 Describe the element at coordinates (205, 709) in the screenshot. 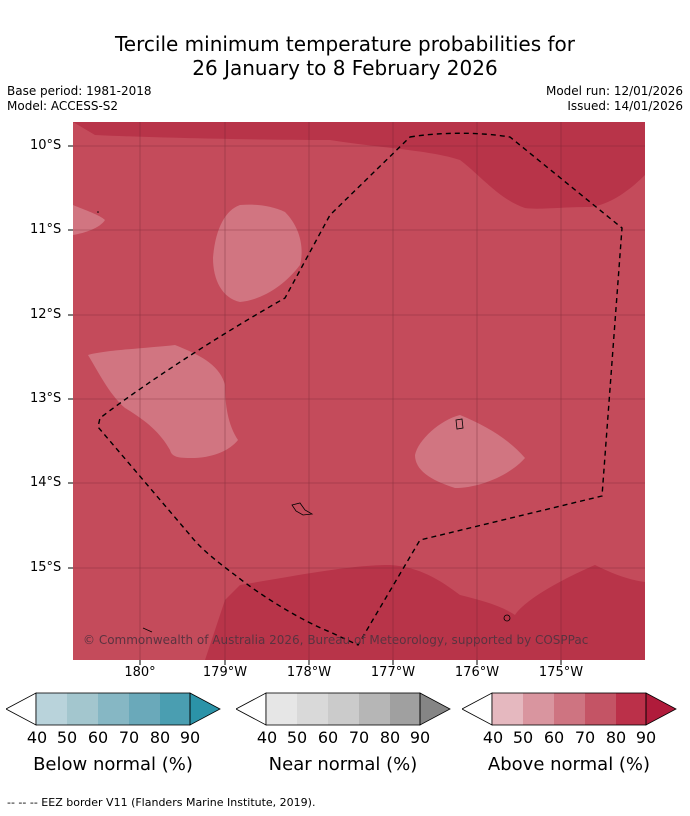

I see `colorbar-below-max-arrow` at that location.